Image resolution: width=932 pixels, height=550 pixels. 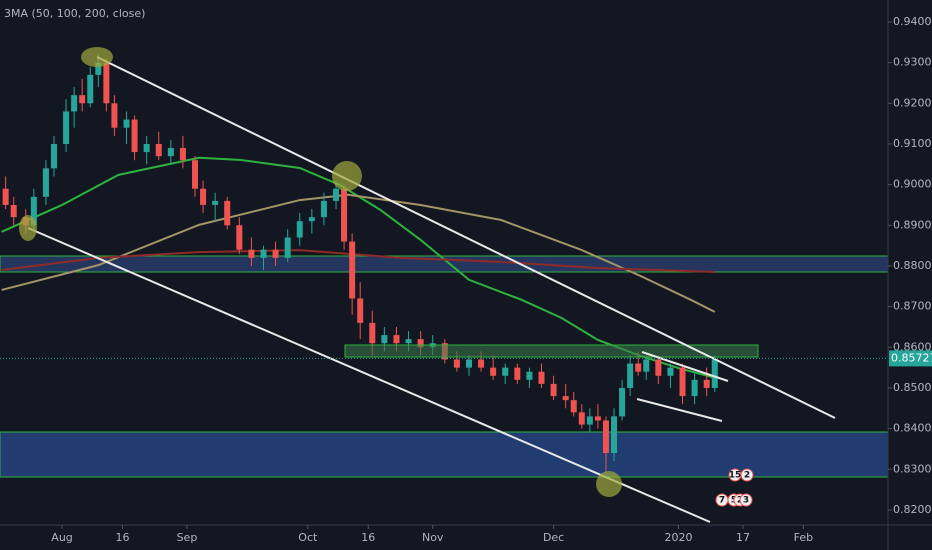 I want to click on y-tick-label: 0.82000, so click(x=912, y=509).